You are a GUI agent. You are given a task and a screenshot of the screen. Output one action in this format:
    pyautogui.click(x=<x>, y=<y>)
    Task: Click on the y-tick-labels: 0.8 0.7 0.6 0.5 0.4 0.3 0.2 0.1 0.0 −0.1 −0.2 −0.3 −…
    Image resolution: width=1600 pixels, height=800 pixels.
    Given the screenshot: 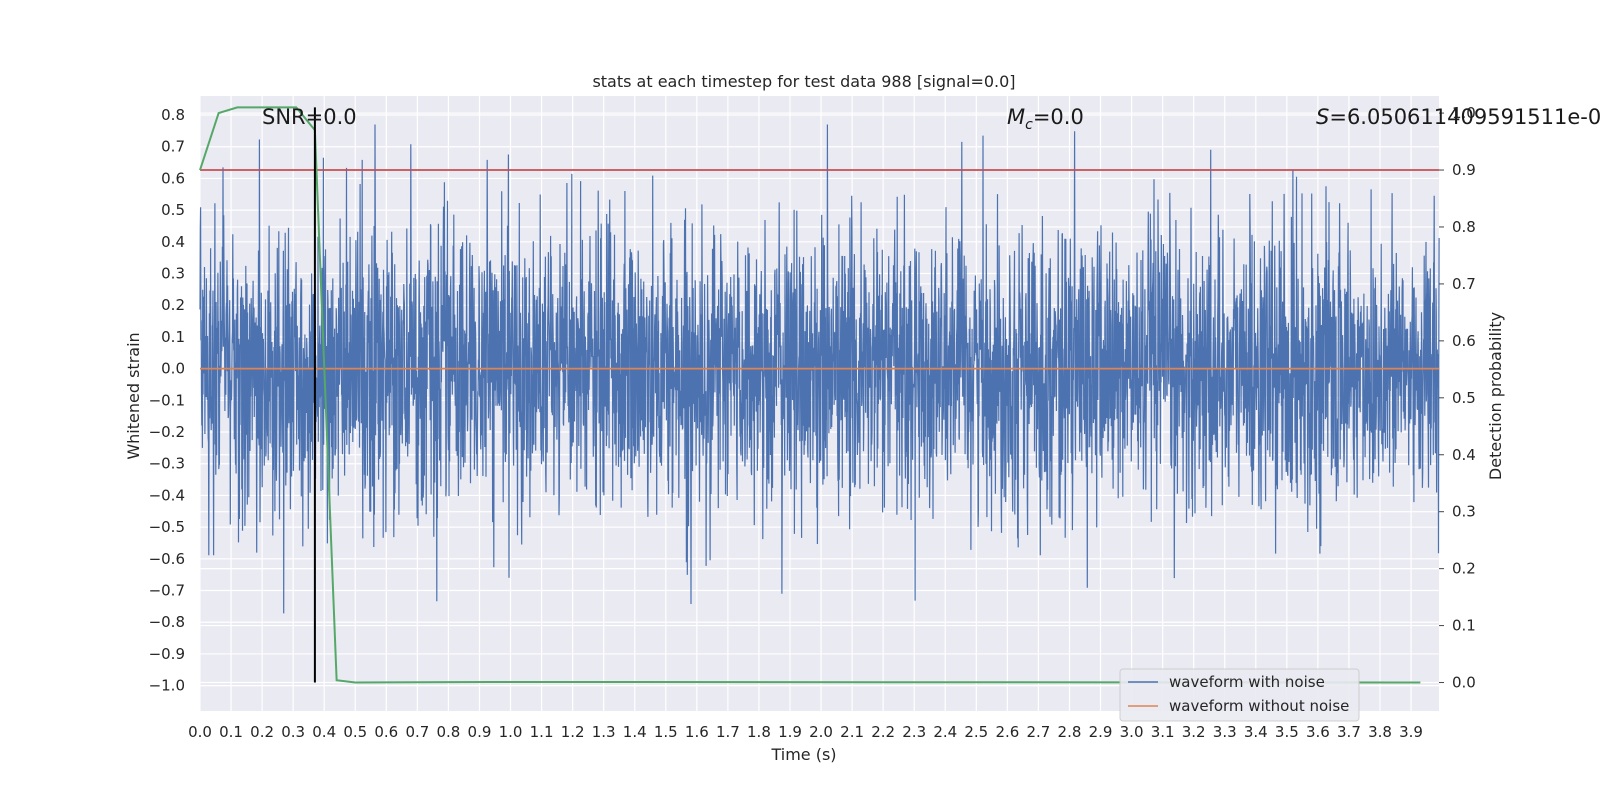 What is the action you would take?
    pyautogui.click(x=167, y=400)
    